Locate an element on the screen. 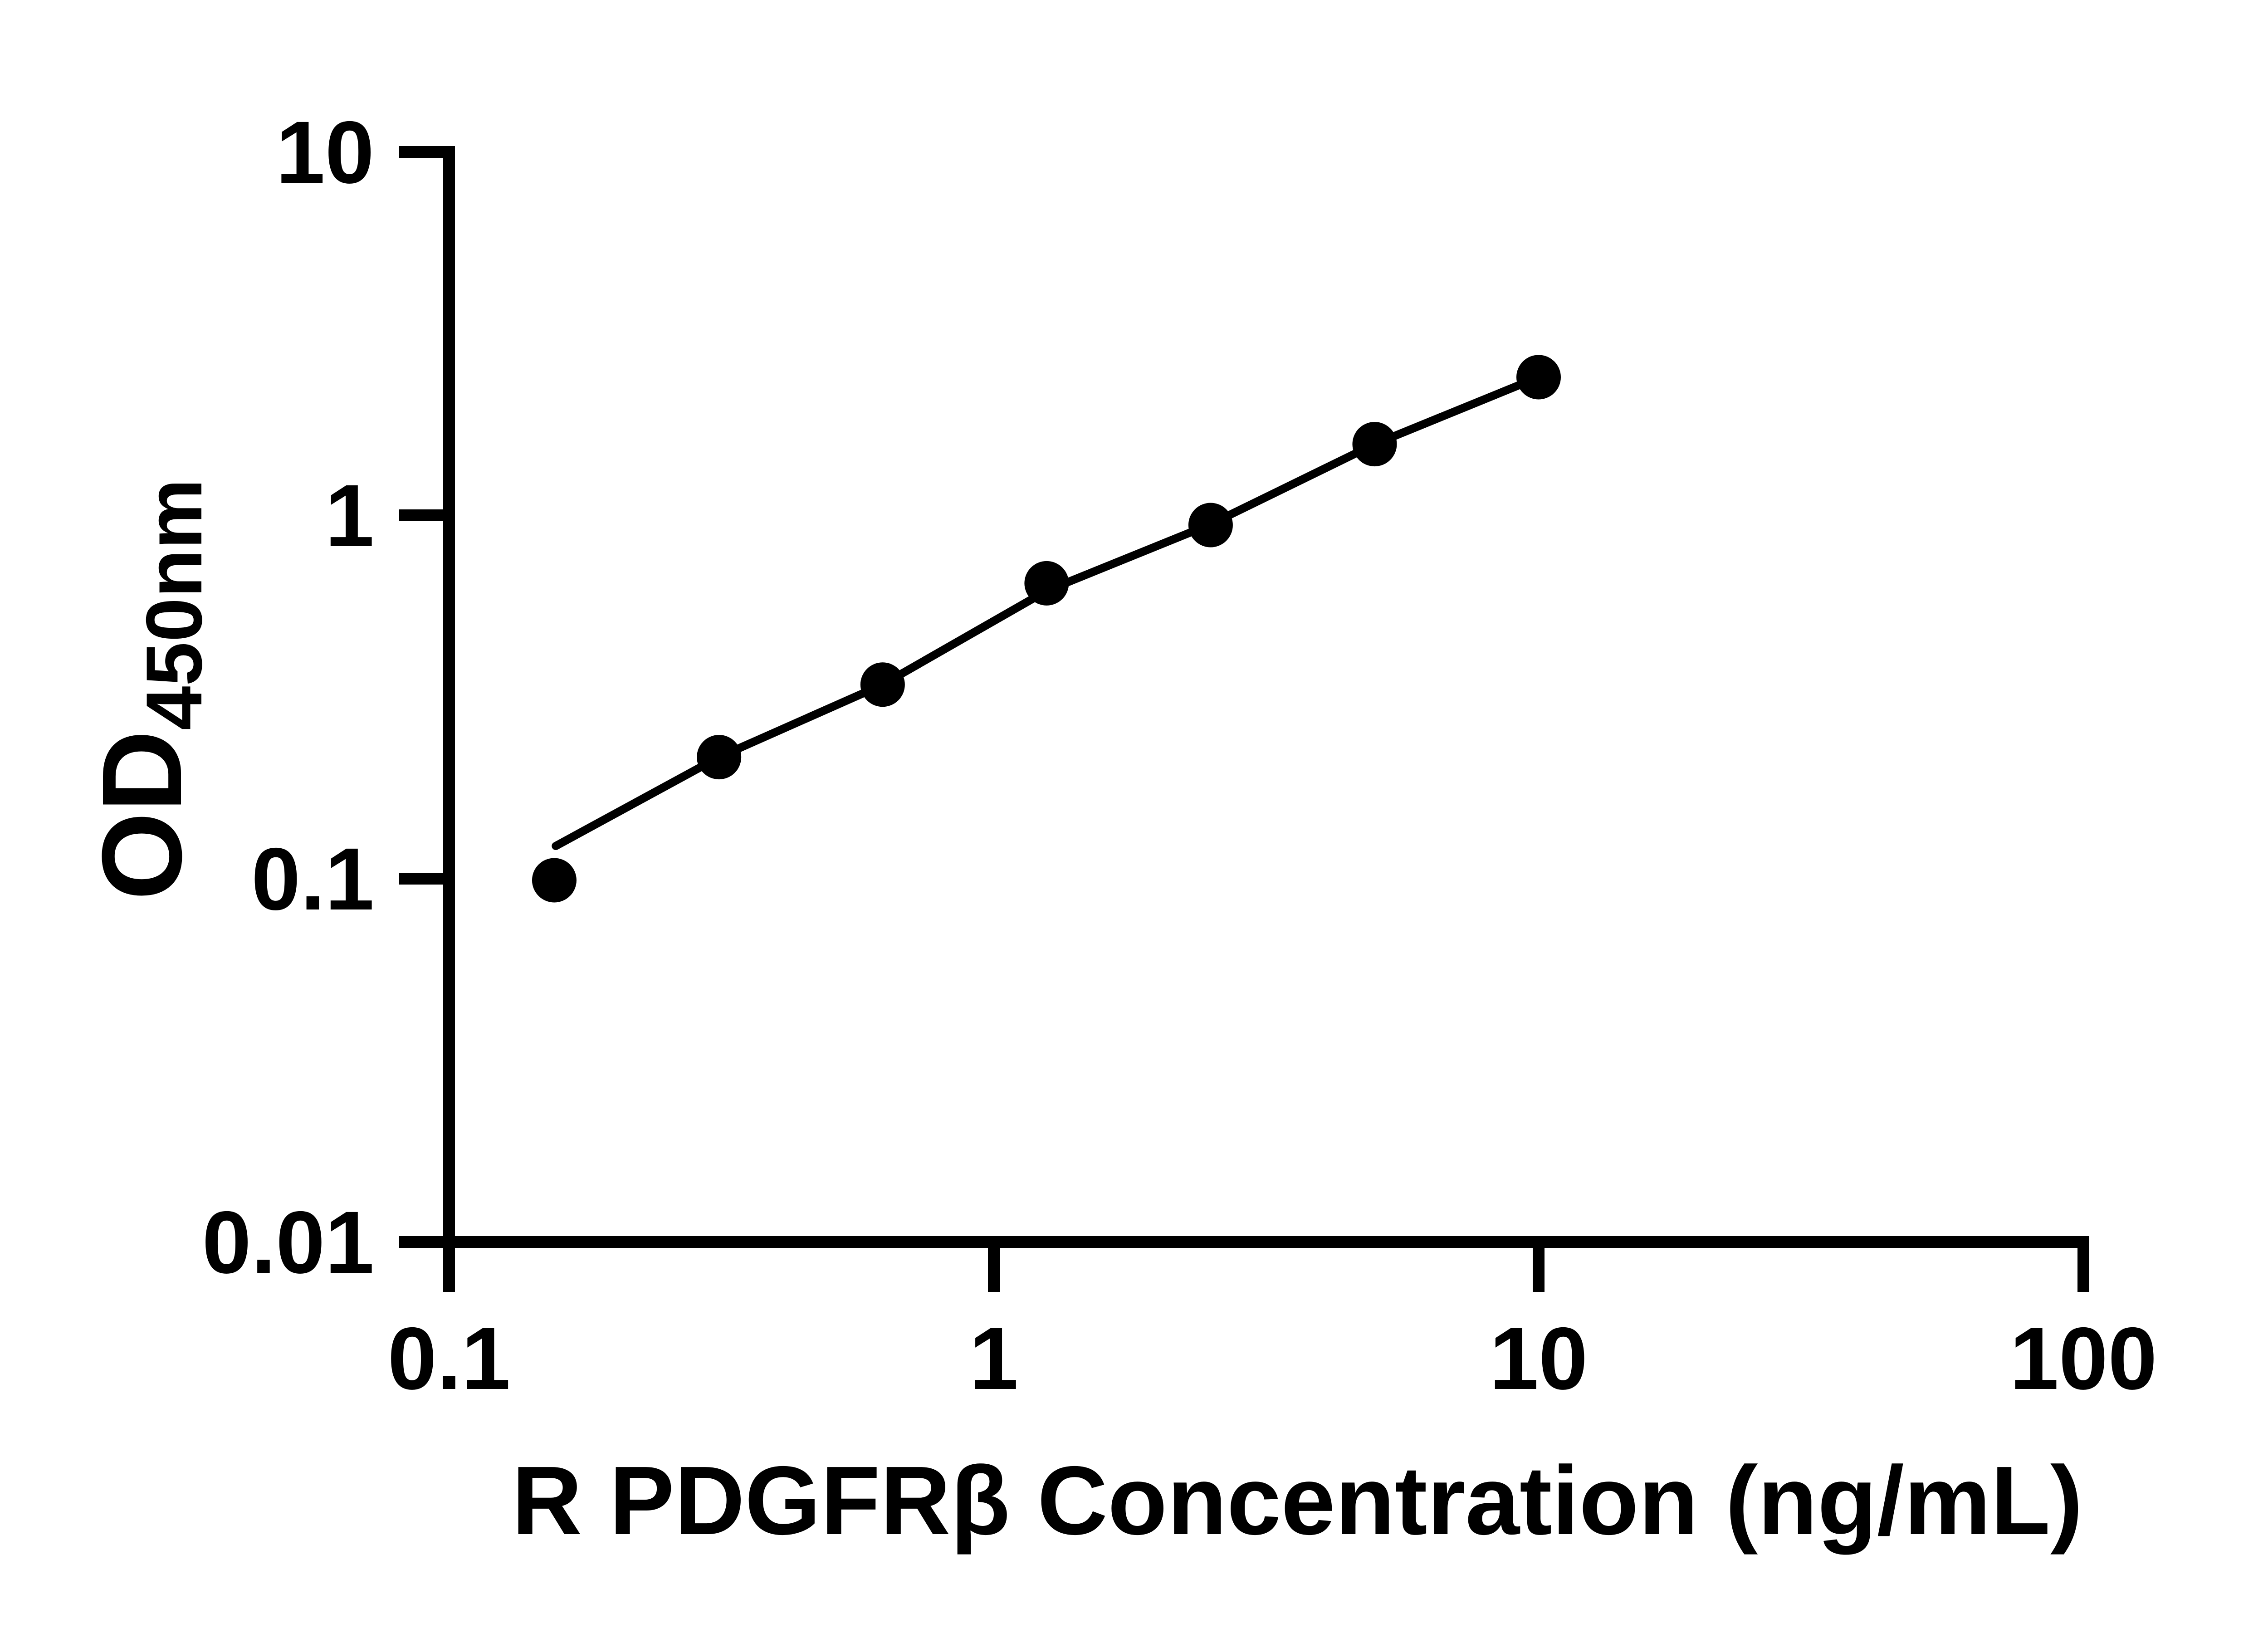 This screenshot has height=1633, width=2268. y-axis-title: OD450nm is located at coordinates (148, 689).